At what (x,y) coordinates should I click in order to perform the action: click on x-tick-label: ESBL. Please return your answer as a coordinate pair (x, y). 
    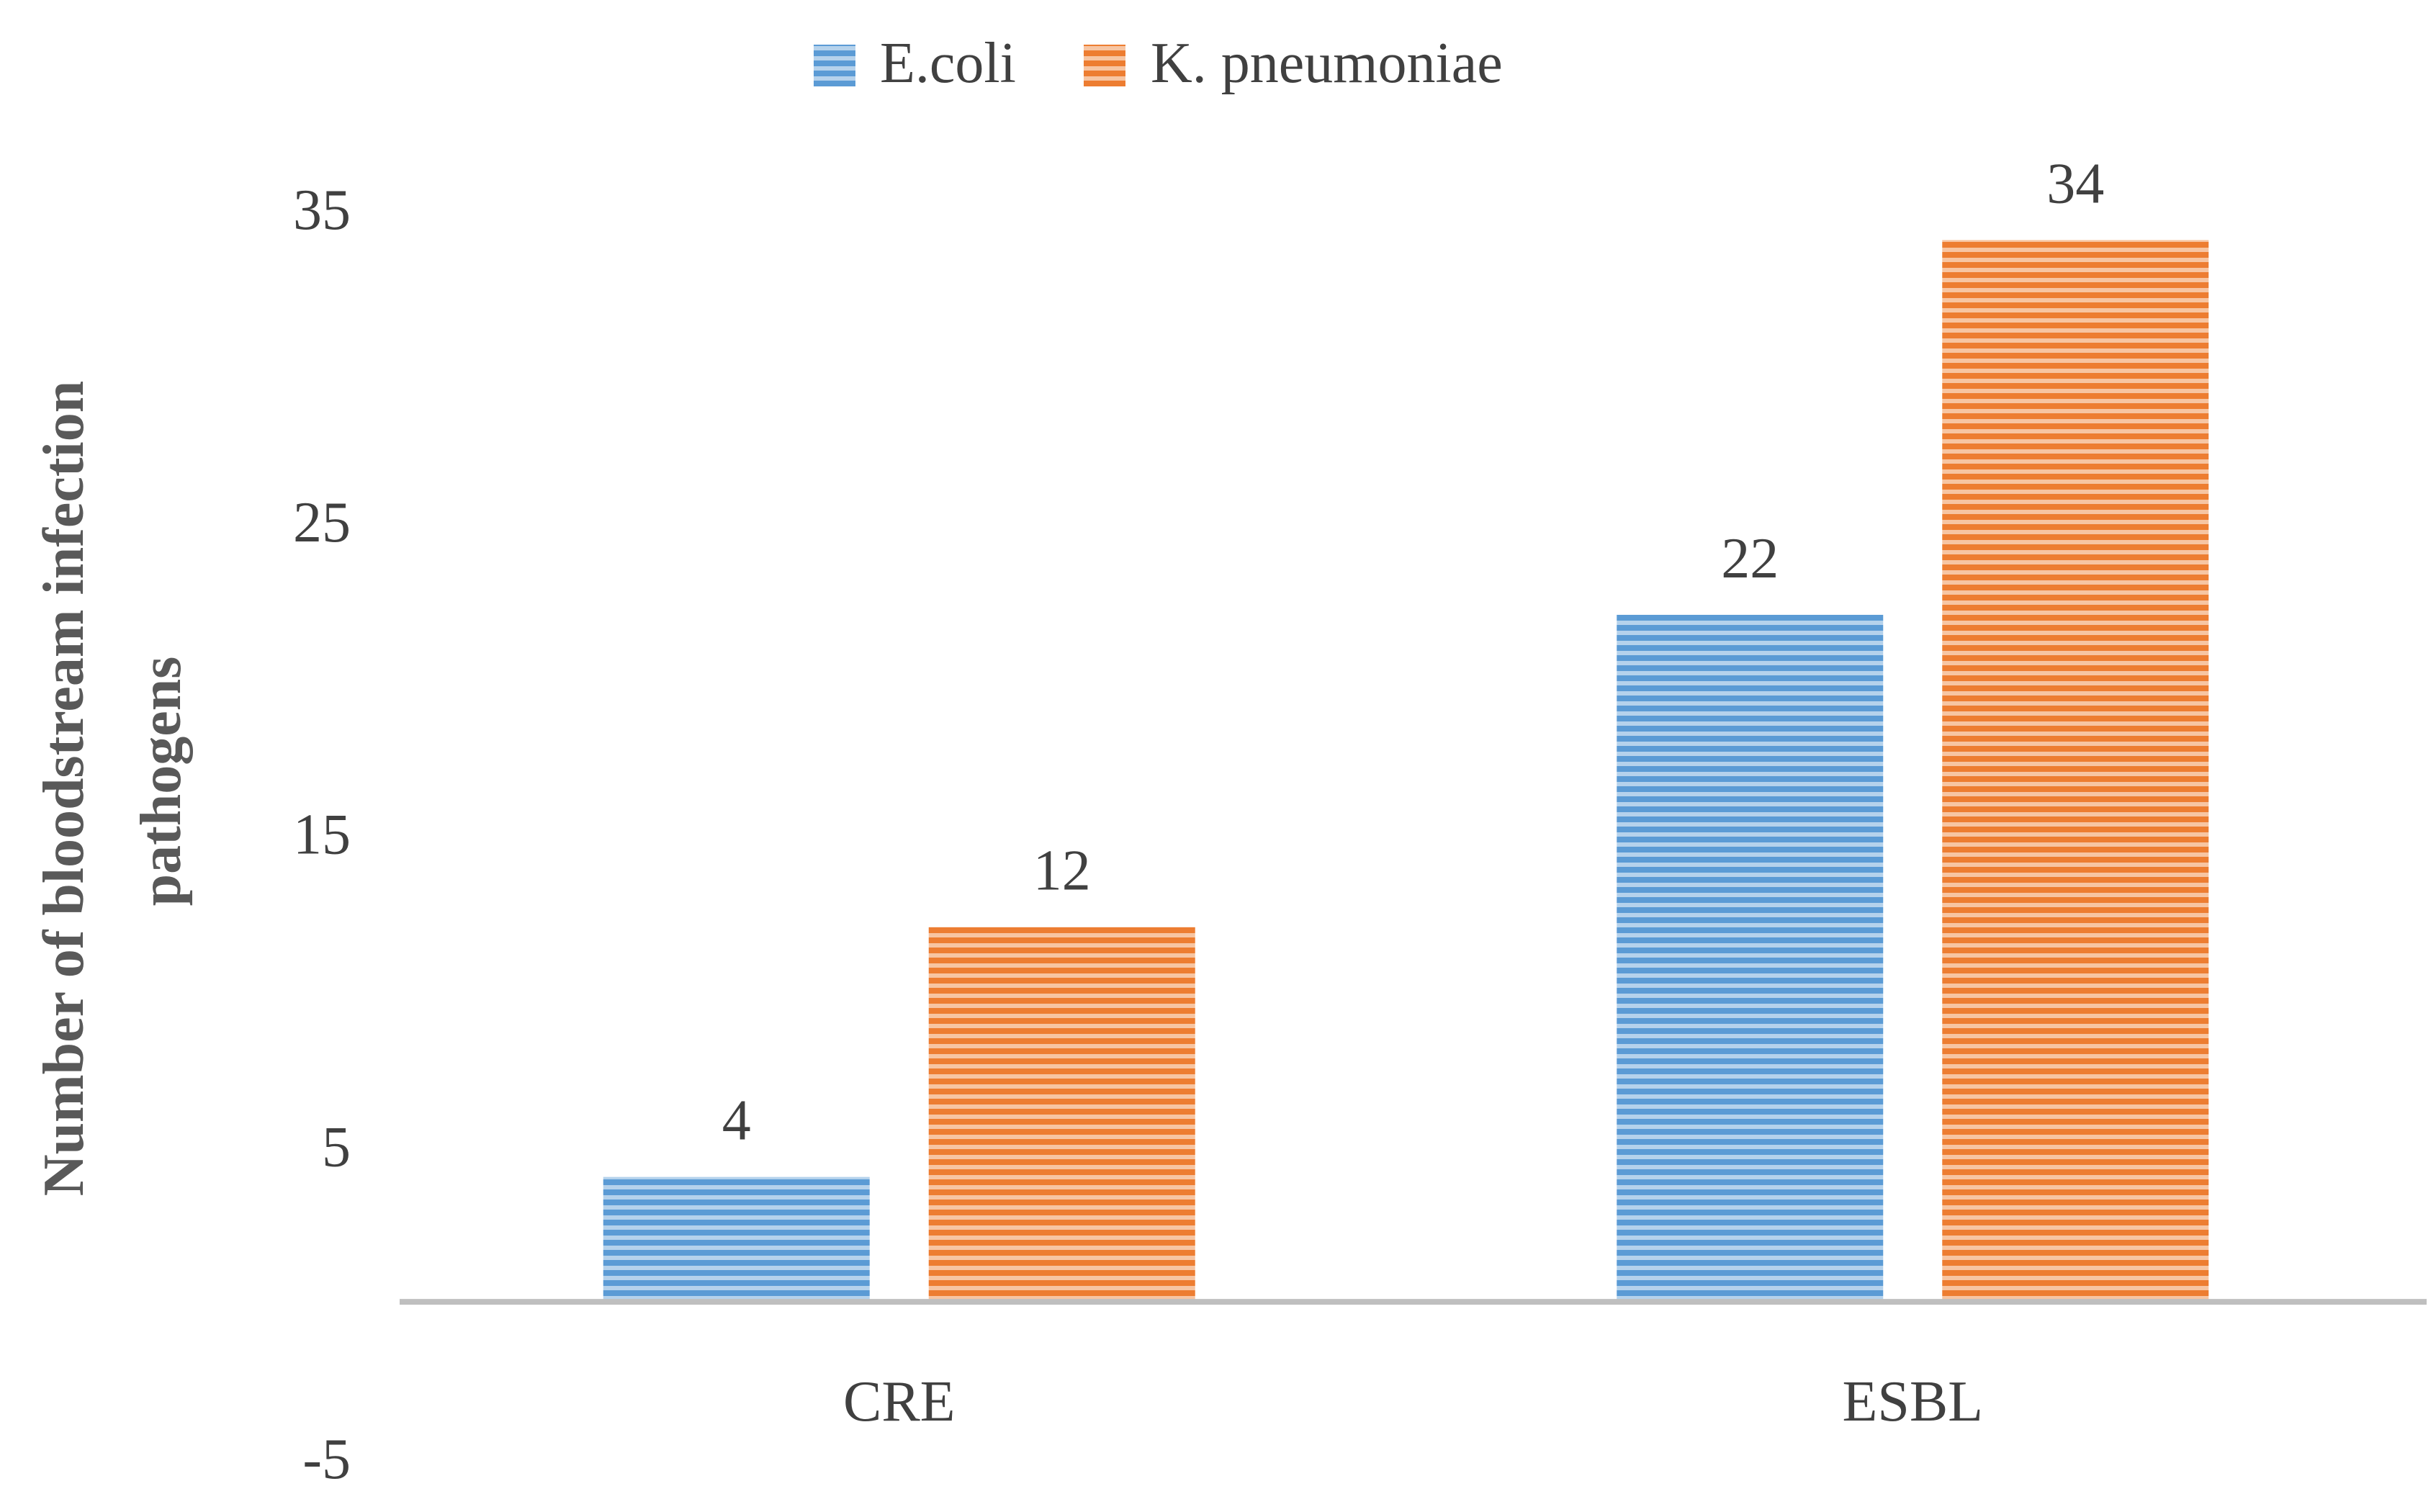
    Looking at the image, I should click on (1913, 1402).